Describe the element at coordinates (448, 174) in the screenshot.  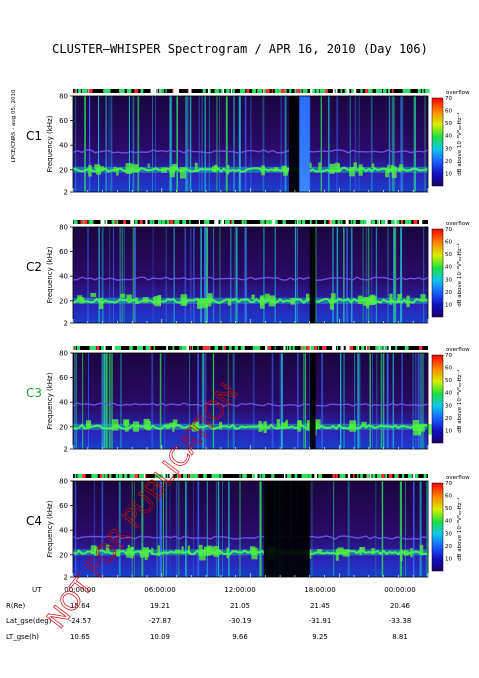
I see `colorbar-tick-label: 10` at that location.